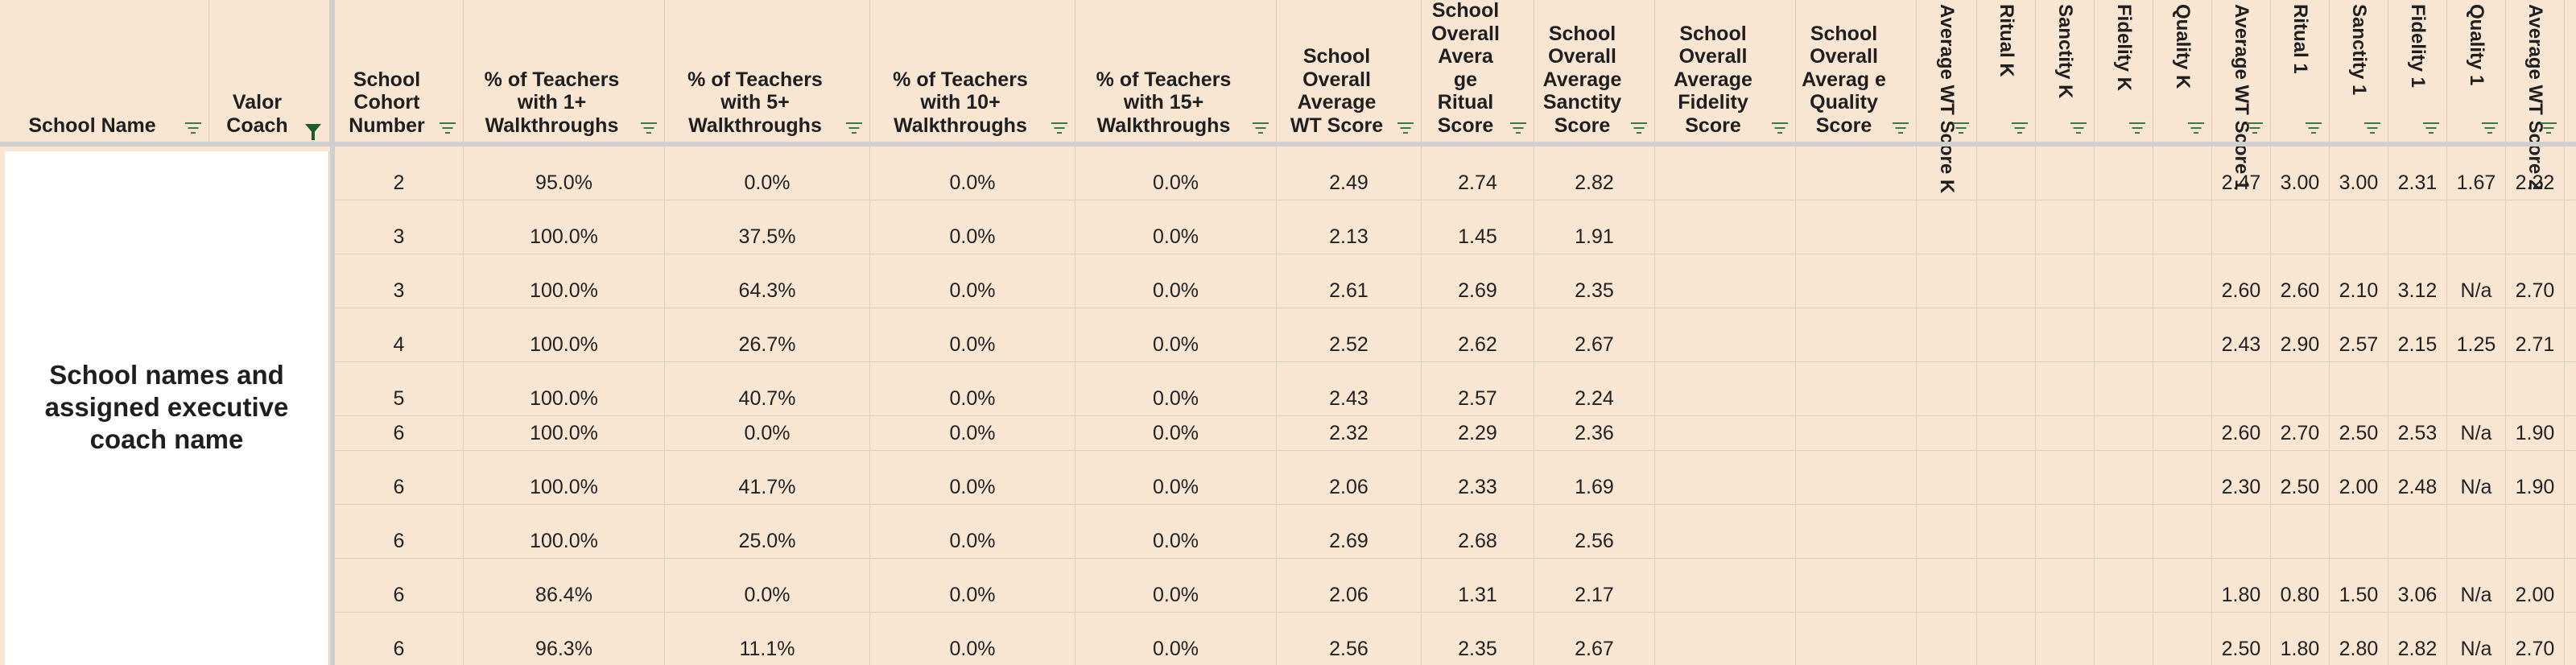 This screenshot has width=2576, height=665. I want to click on active-filter-icon, so click(313, 132).